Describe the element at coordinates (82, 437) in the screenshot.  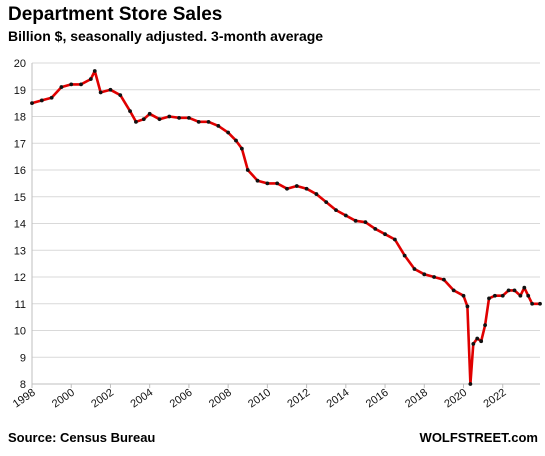
I see `source-note: Source: Census Bureau` at that location.